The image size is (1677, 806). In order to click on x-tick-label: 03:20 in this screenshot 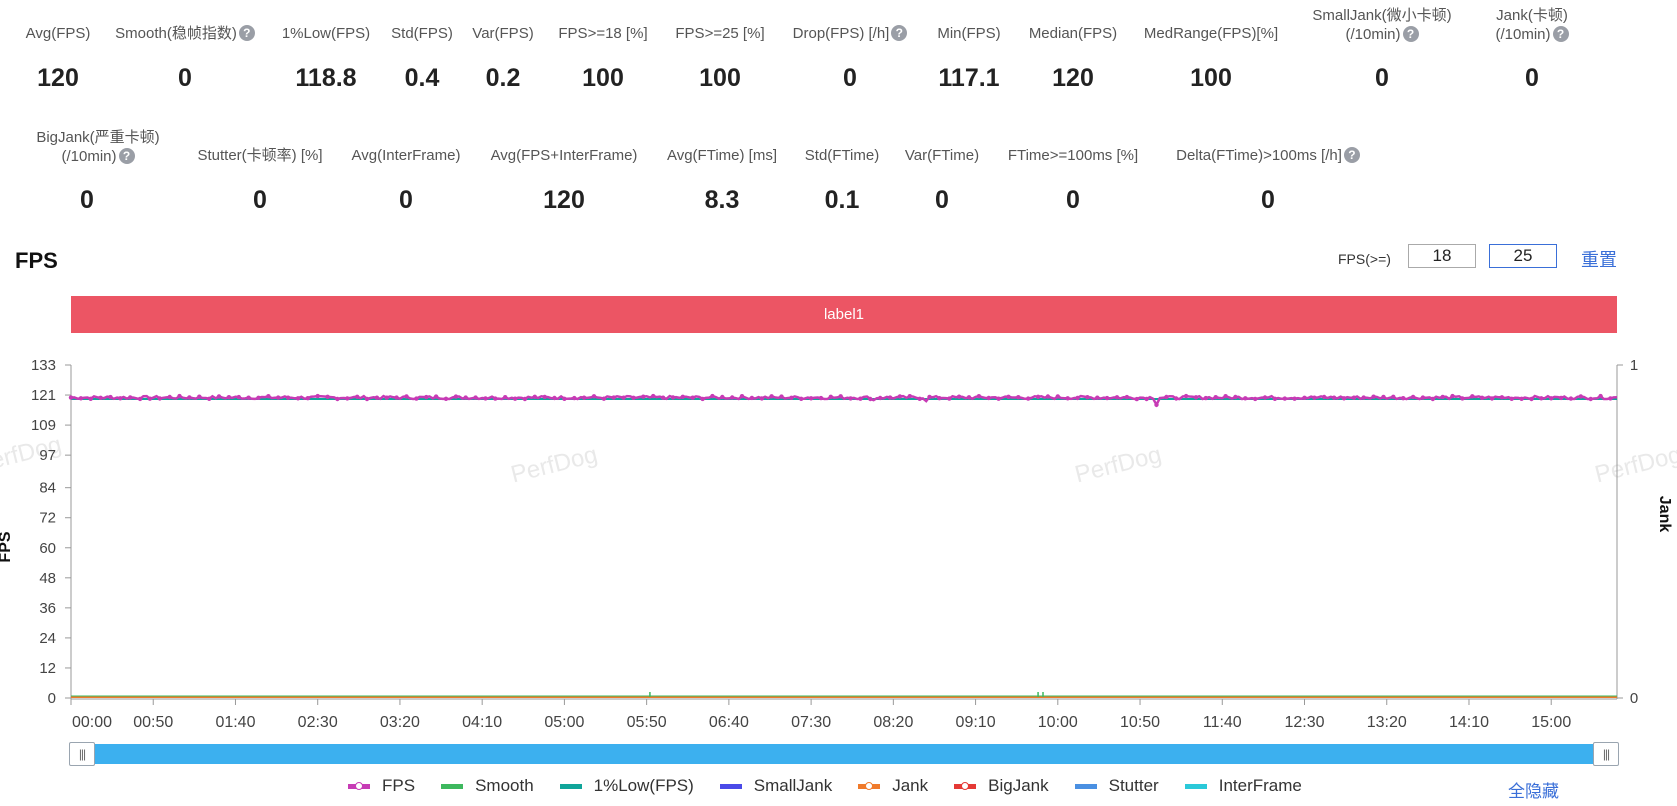, I will do `click(400, 722)`.